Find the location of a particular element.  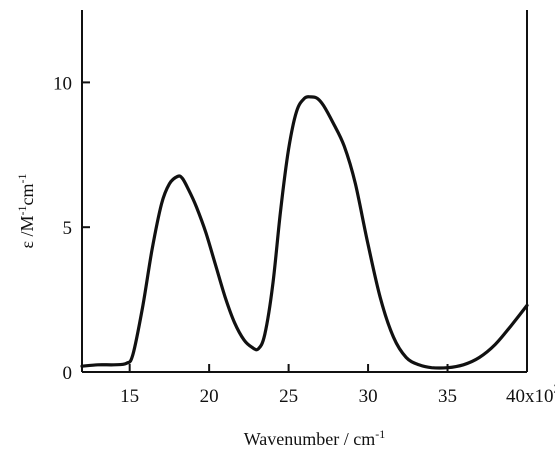

y-axis-label: ε /M-1cm-1 is located at coordinates (26, 210).